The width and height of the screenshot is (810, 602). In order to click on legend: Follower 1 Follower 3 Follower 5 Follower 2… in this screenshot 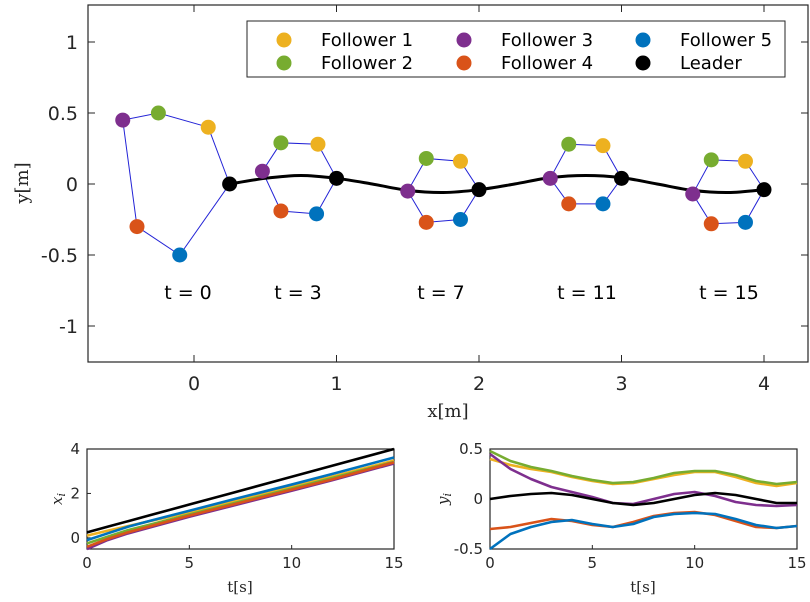, I will do `click(516, 49)`.